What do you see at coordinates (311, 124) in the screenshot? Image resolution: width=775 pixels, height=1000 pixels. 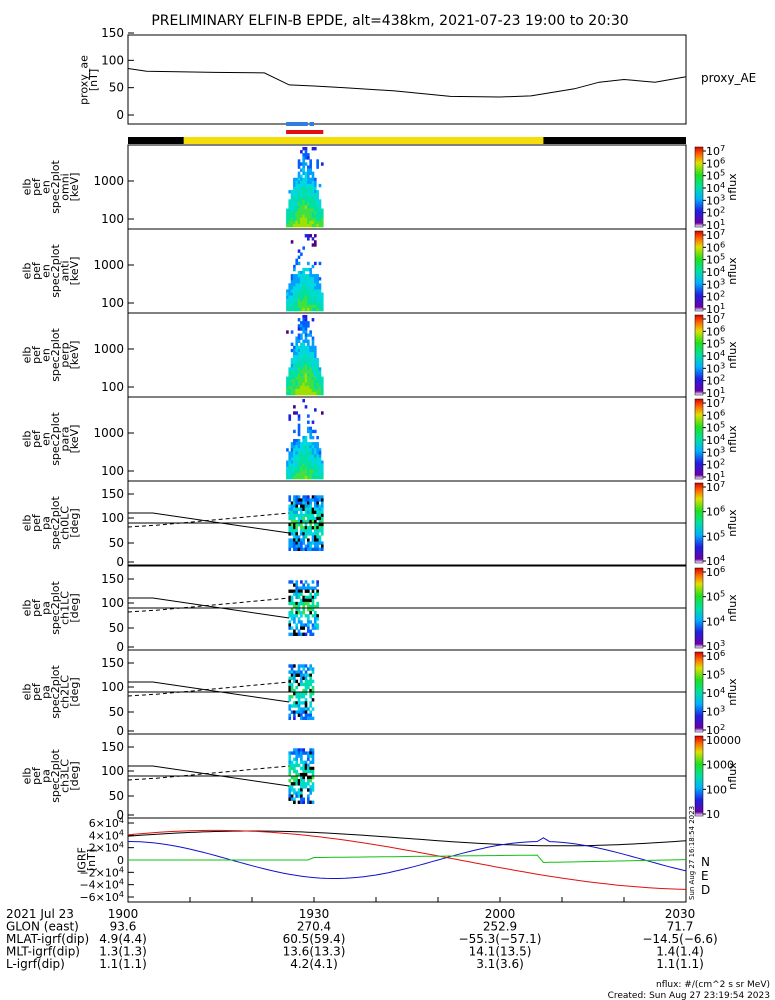 I see `blue-bar` at bounding box center [311, 124].